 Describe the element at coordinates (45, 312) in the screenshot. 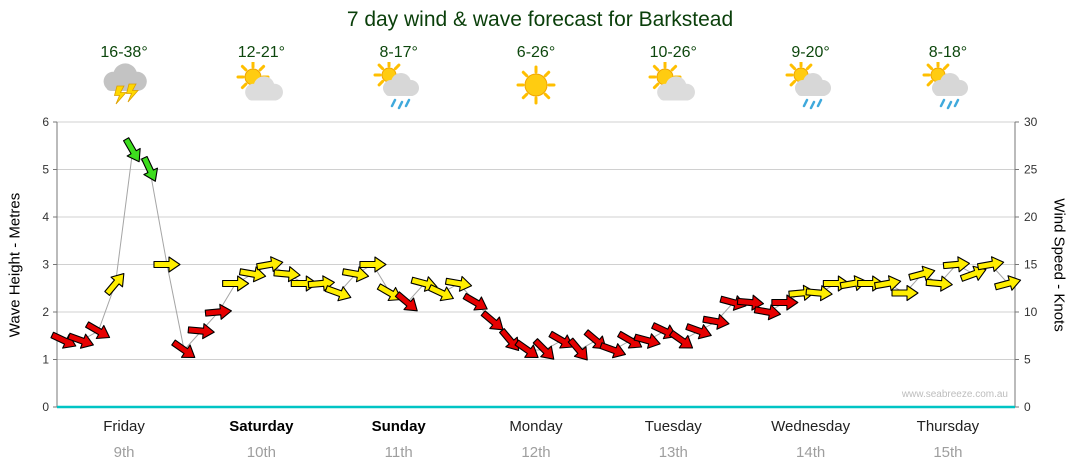

I see `left-tick-label: 2` at that location.